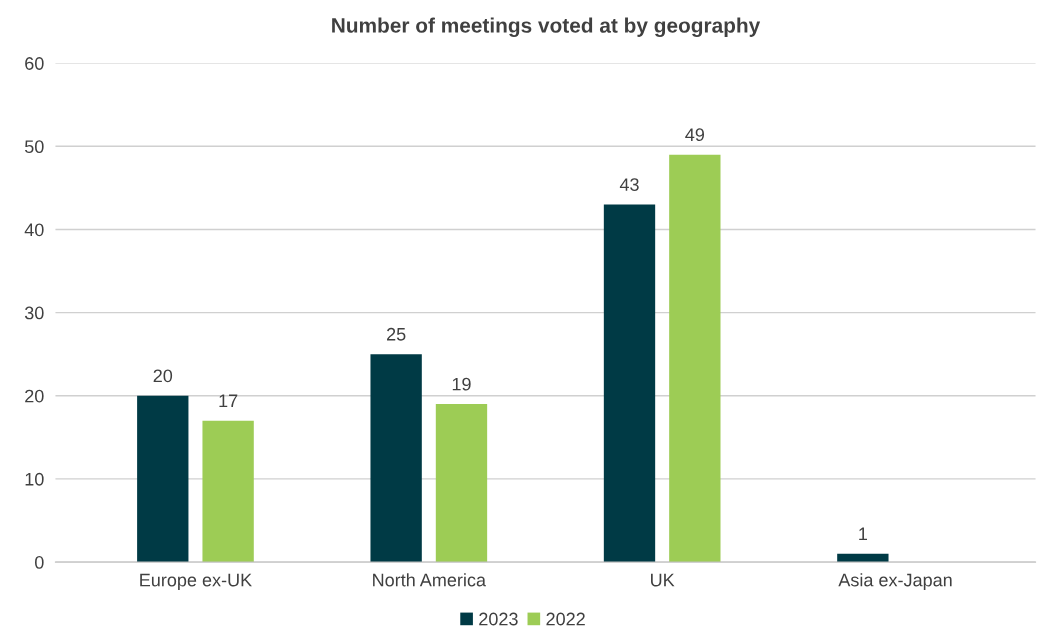 The width and height of the screenshot is (1046, 638). I want to click on data-label: 25, so click(396, 334).